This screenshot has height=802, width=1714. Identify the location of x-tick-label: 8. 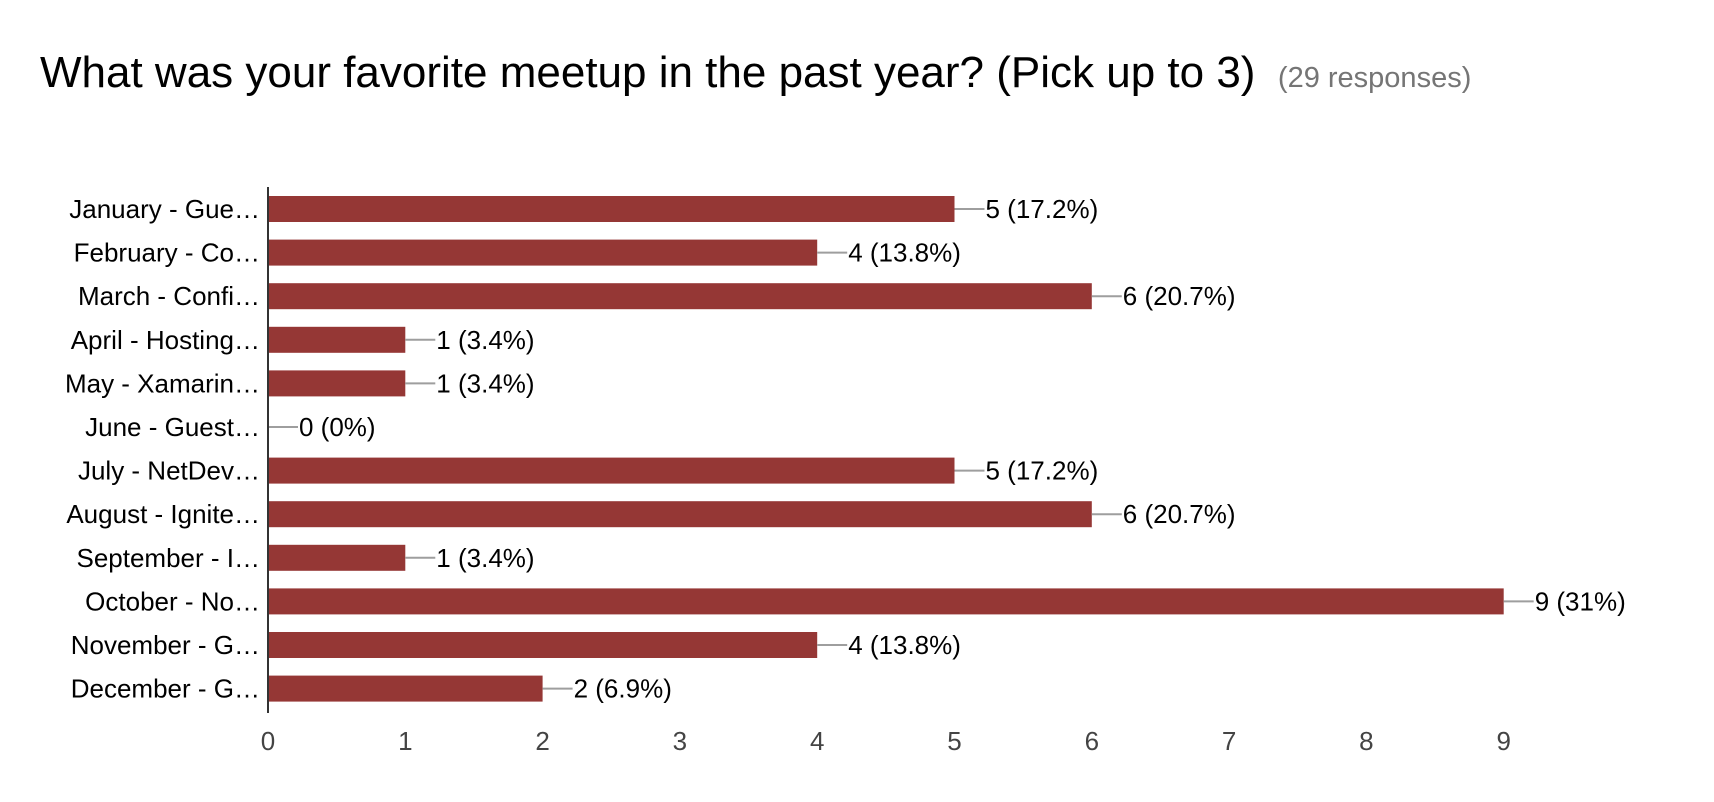
(1366, 741).